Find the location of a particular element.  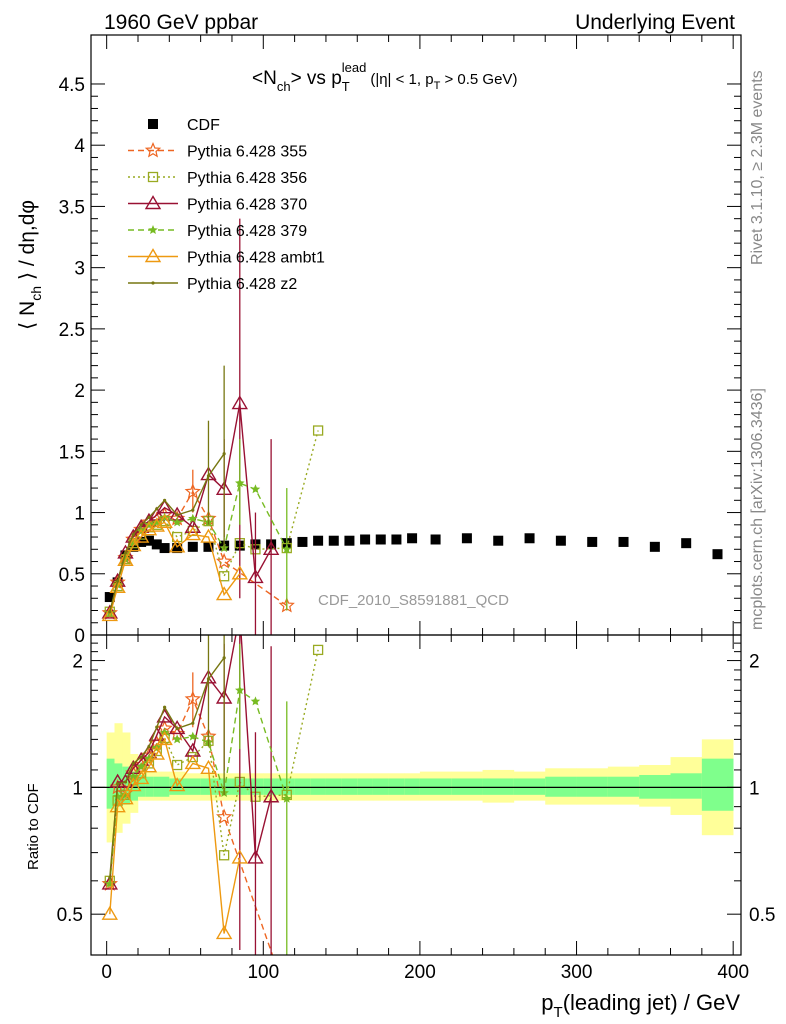

legend-entry-pythia-6-428-z2: Pythia 6.428 z2 is located at coordinates (212, 284).